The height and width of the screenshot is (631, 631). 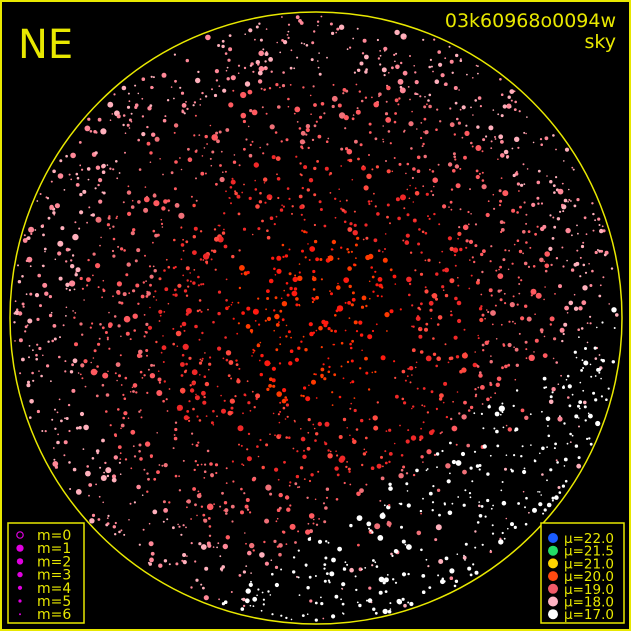 I want to click on magnitude-legend-label: m=5, so click(x=54, y=602).